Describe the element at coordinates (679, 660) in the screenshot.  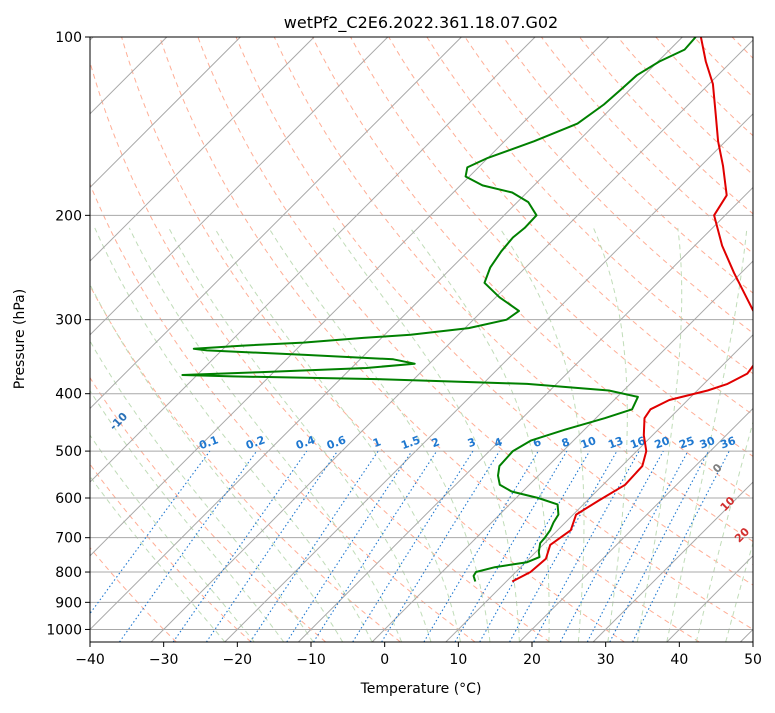
I see `x-tick-label: 40` at that location.